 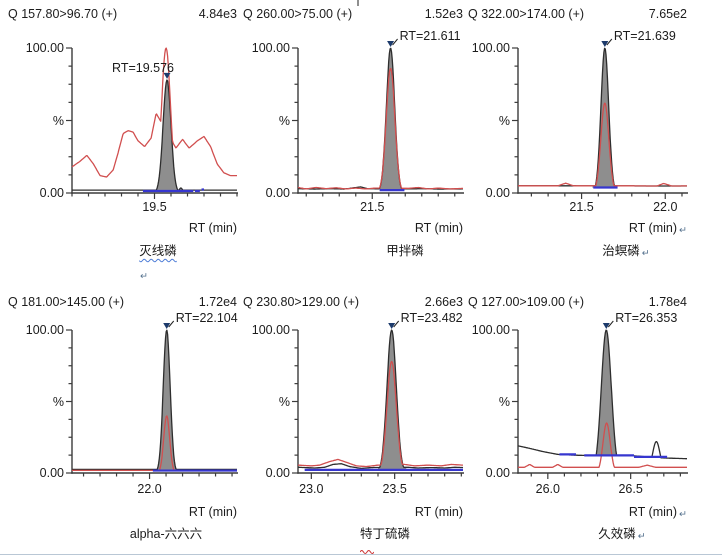 I want to click on intensity-label: 4.84e3, so click(x=217, y=14).